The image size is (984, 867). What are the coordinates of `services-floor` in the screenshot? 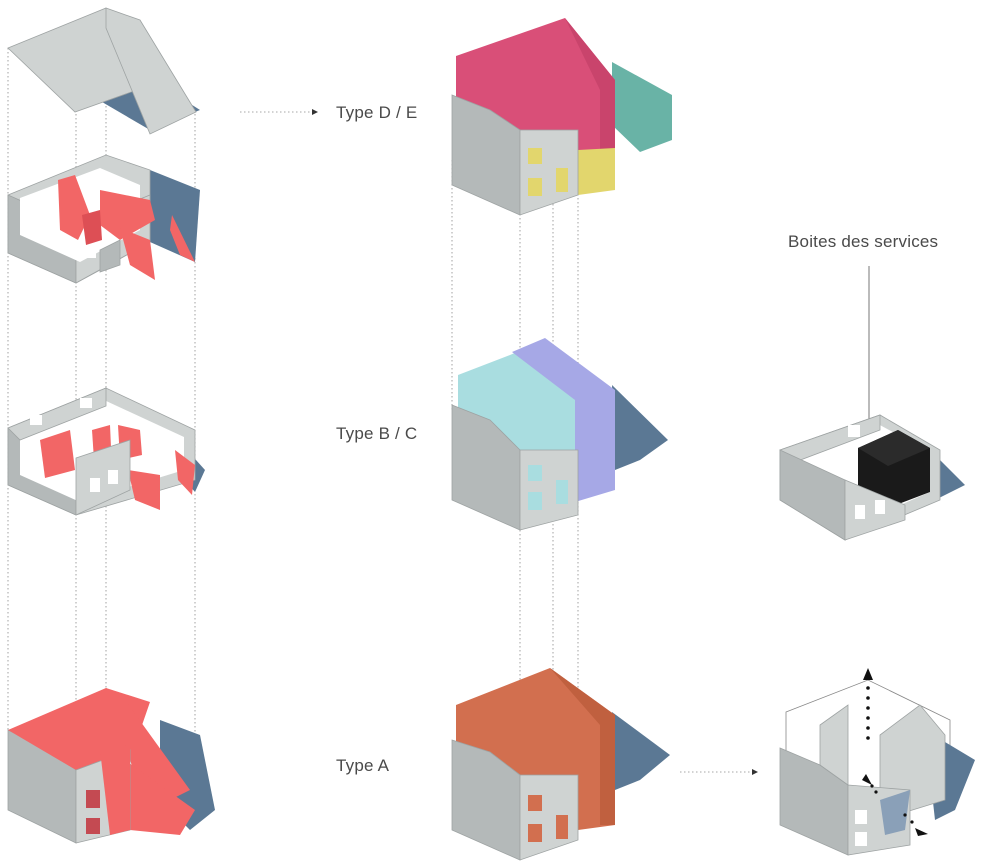 It's located at (872, 403).